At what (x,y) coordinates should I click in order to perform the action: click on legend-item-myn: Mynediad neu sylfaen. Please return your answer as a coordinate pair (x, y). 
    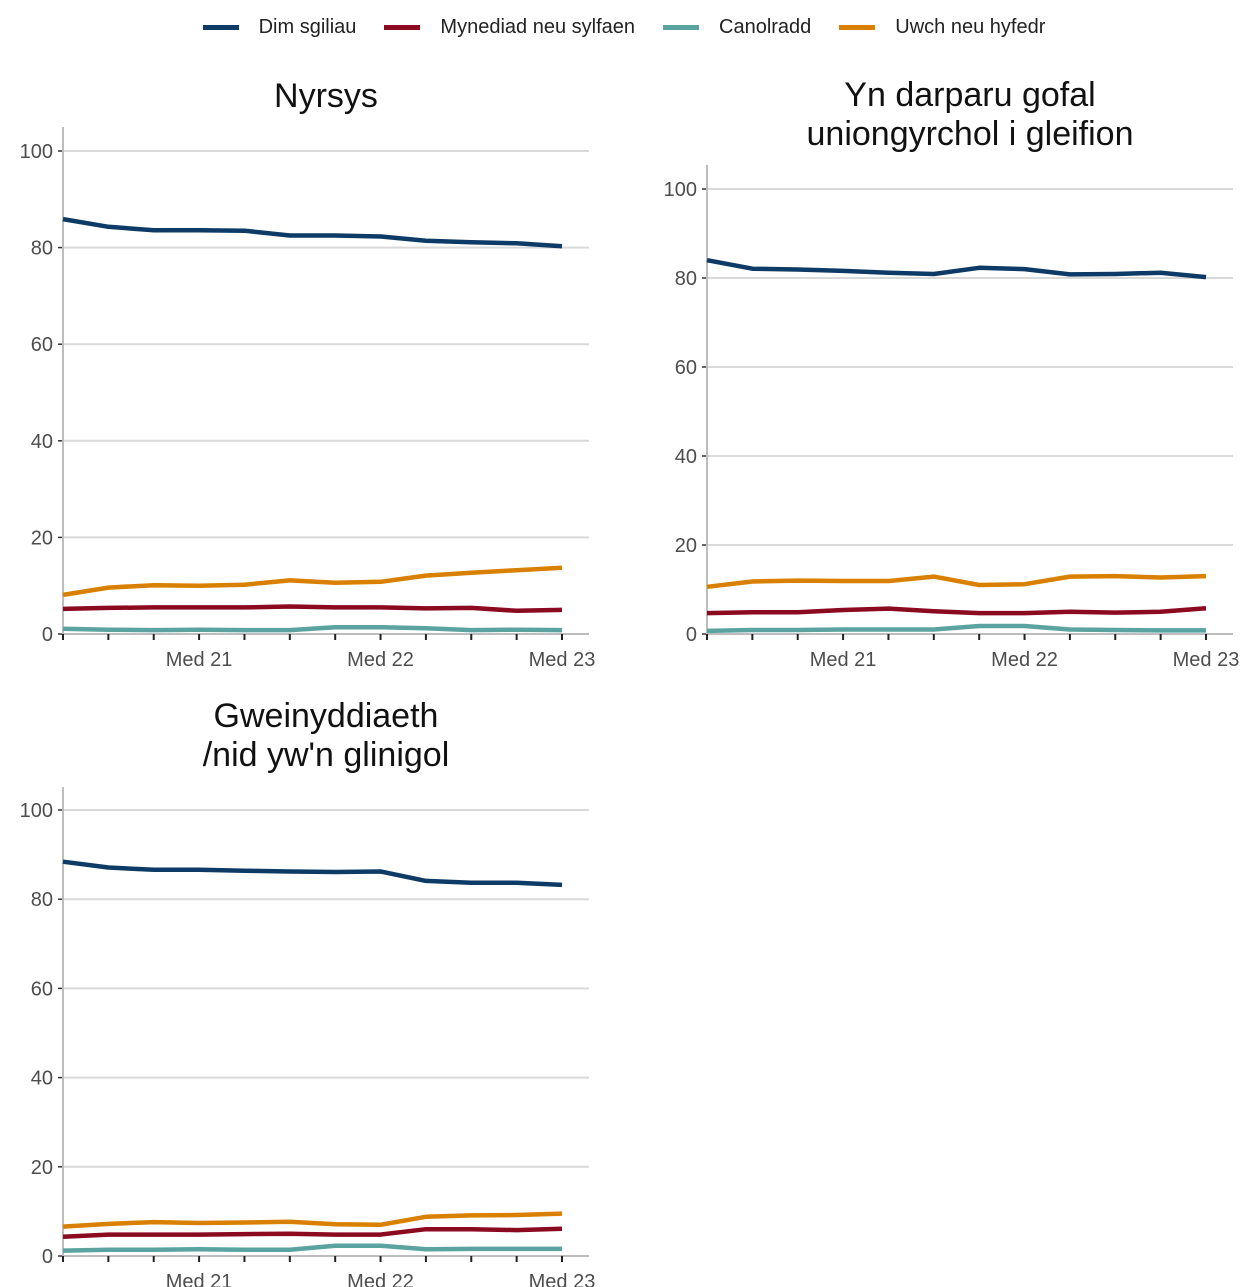
    Looking at the image, I should click on (509, 27).